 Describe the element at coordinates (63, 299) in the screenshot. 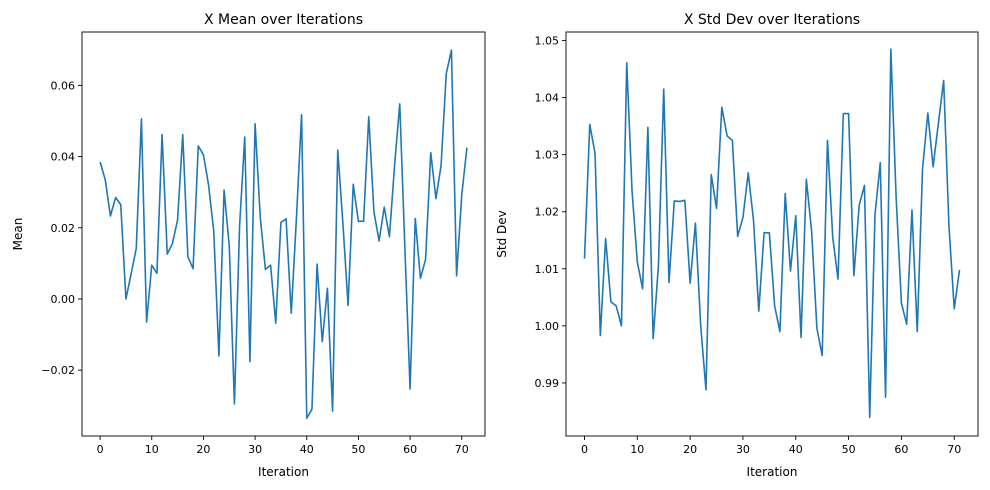

I see `y-tick-label: 0.00` at that location.